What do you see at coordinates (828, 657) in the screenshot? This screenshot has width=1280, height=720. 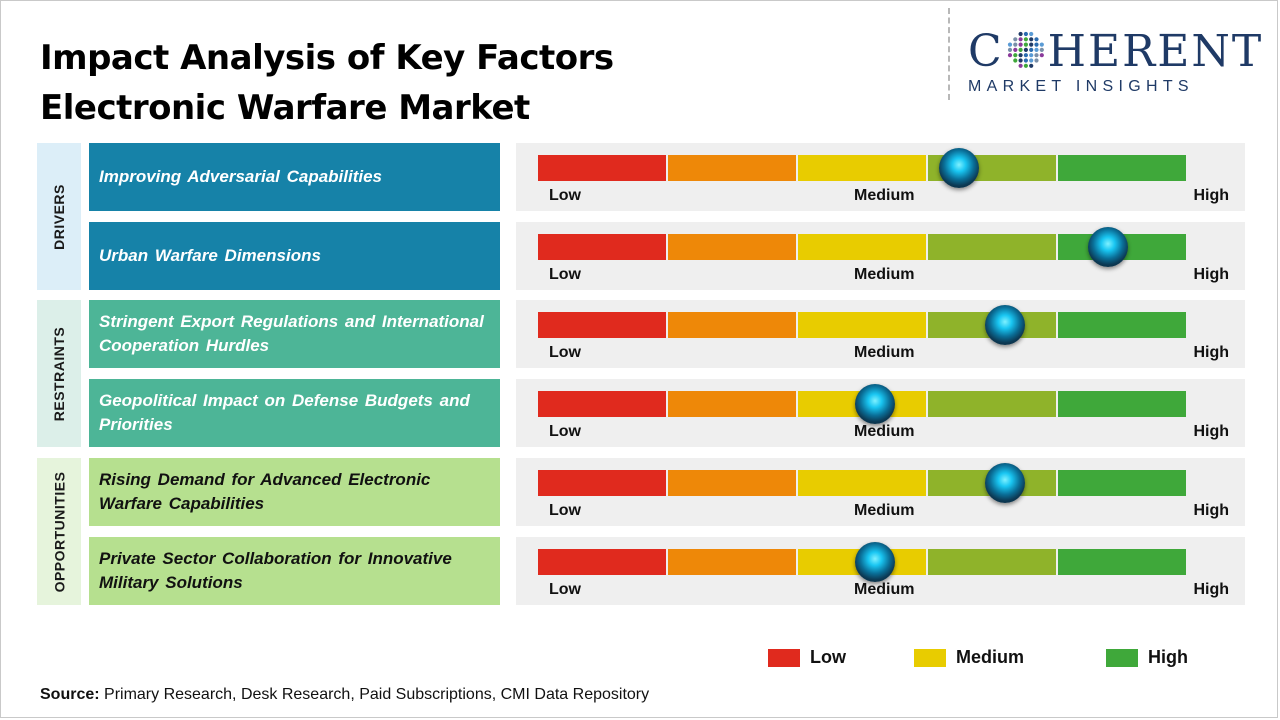 I see `legend-label: Low` at bounding box center [828, 657].